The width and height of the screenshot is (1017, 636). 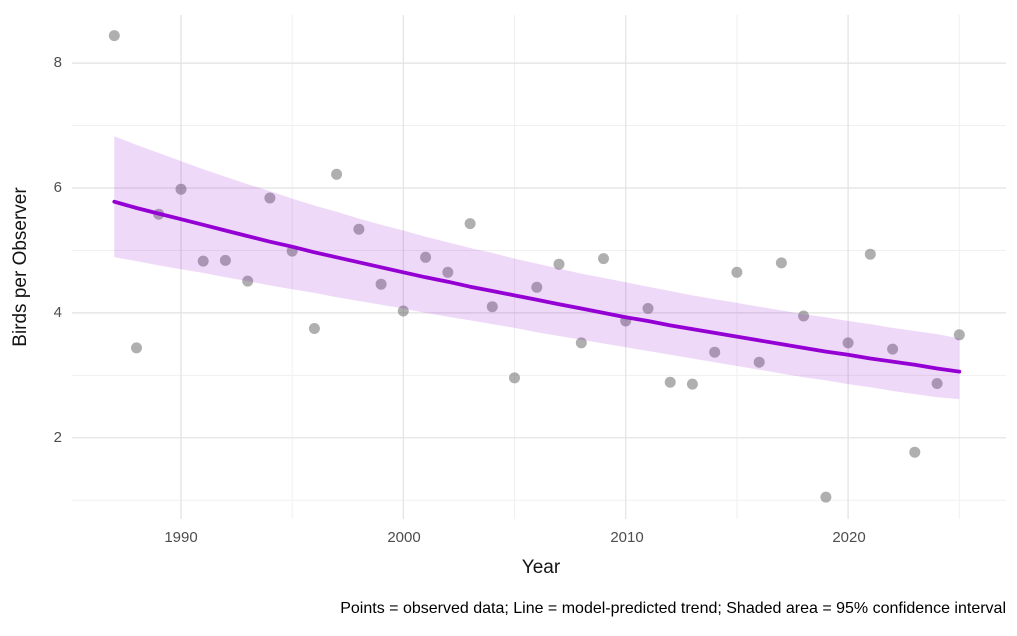 What do you see at coordinates (541, 567) in the screenshot?
I see `x-axis-title: Year` at bounding box center [541, 567].